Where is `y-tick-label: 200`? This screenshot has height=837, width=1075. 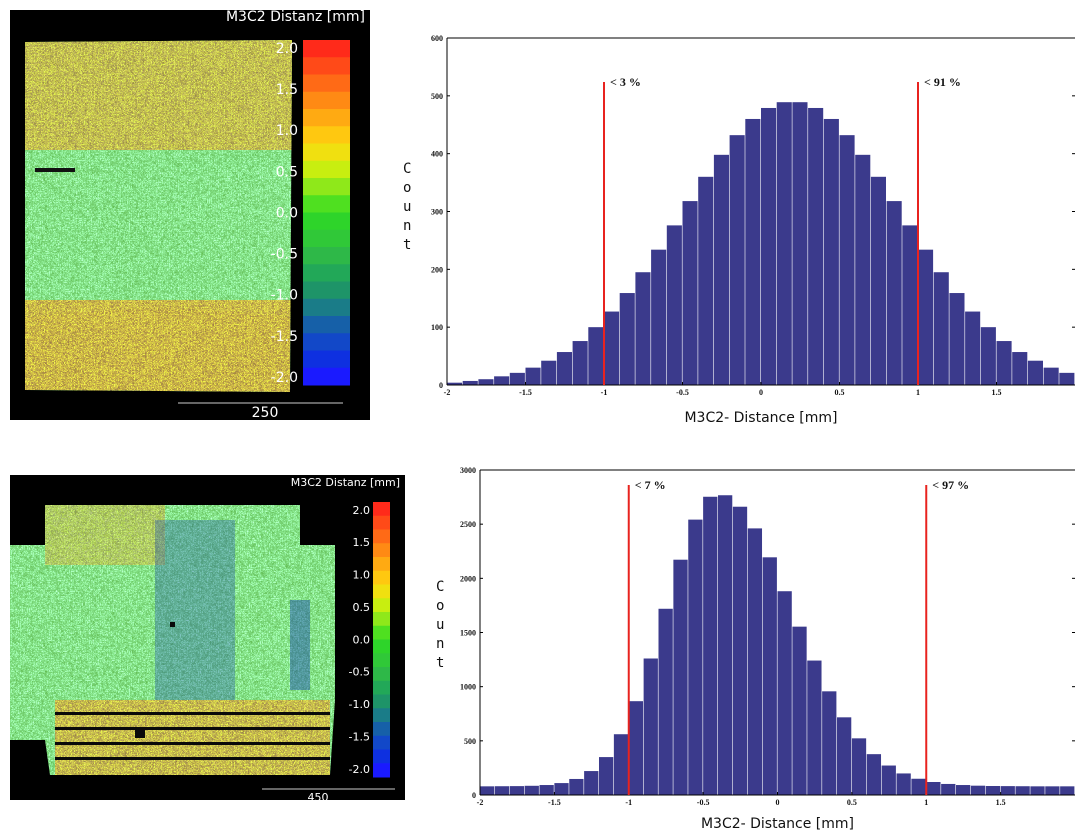
y-tick-label: 200 is located at coordinates (437, 269).